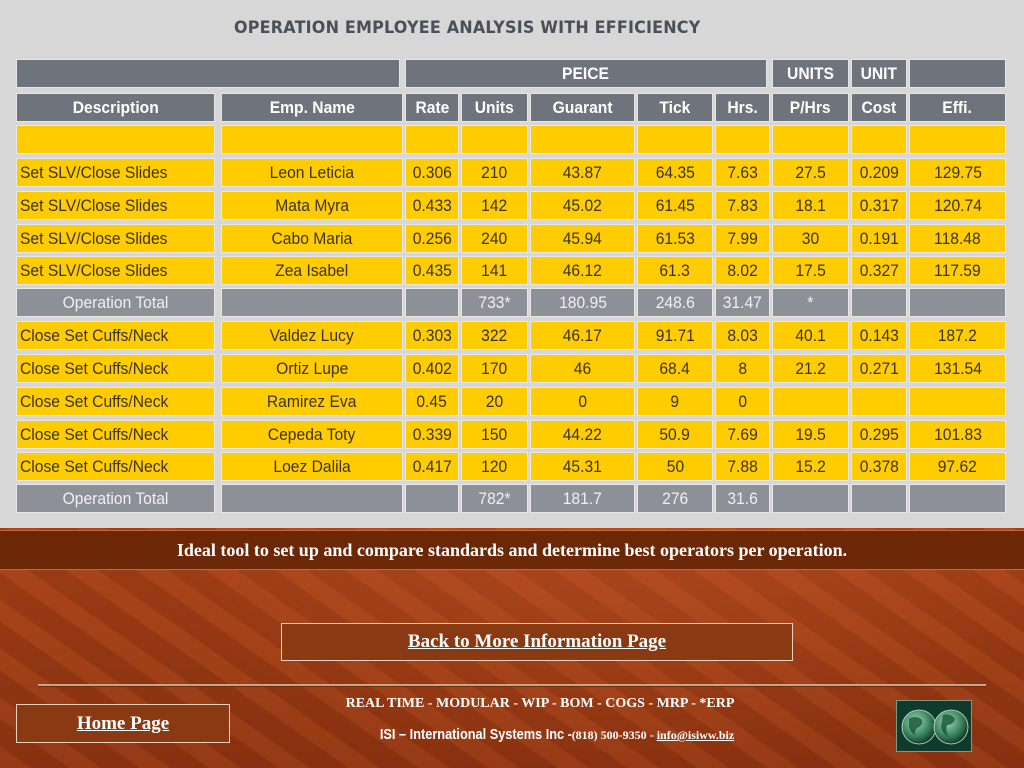 Image resolution: width=1024 pixels, height=768 pixels. Describe the element at coordinates (810, 139) in the screenshot. I see `blank-cell-p-hrs` at that location.